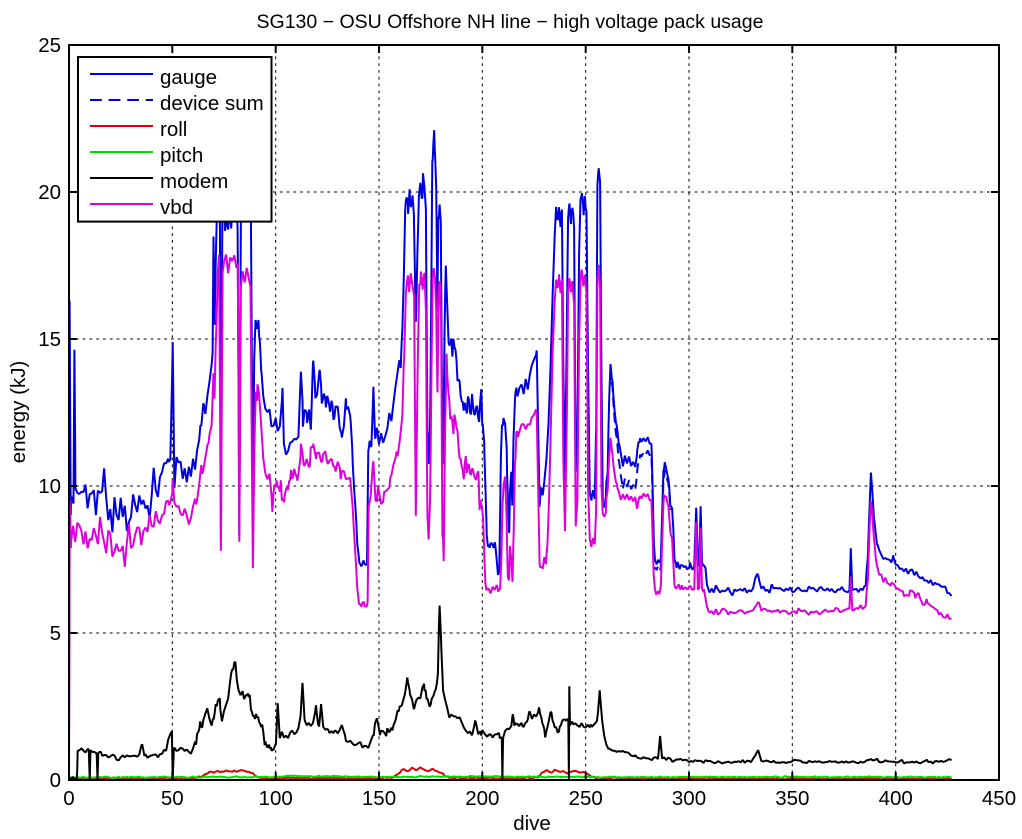 This screenshot has height=839, width=1022. Describe the element at coordinates (173, 129) in the screenshot. I see `svg-text: roll` at that location.